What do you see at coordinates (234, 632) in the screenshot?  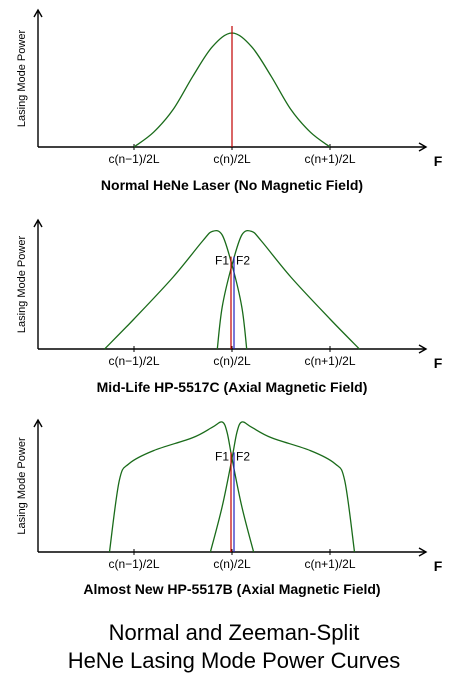 I see `footer-line-1: Normal and Zeeman-Split` at bounding box center [234, 632].